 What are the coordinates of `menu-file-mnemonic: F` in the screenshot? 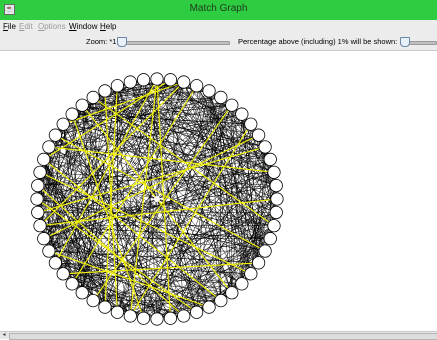 It's located at (5, 26).